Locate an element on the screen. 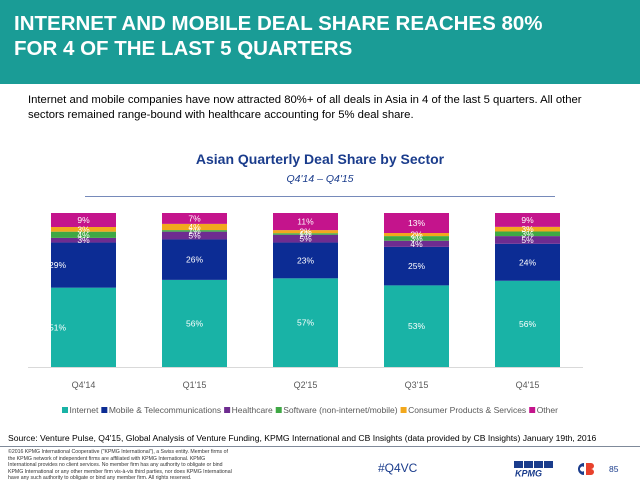  x-tick-label: Q4'15 is located at coordinates (528, 385).